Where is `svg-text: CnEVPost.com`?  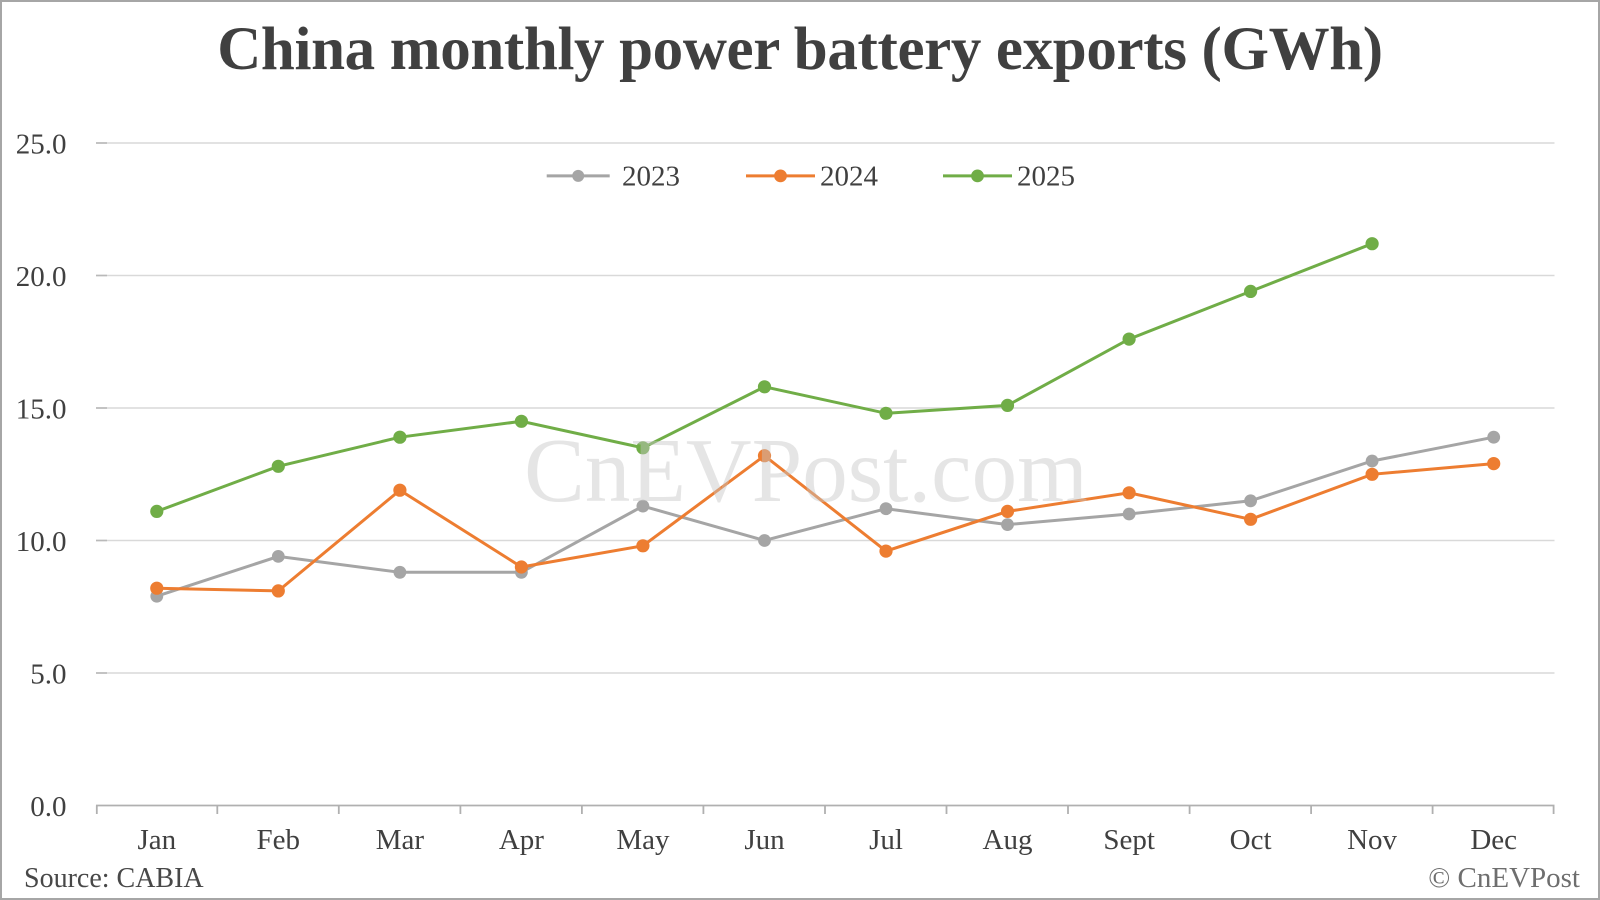 svg-text: CnEVPost.com is located at coordinates (806, 470).